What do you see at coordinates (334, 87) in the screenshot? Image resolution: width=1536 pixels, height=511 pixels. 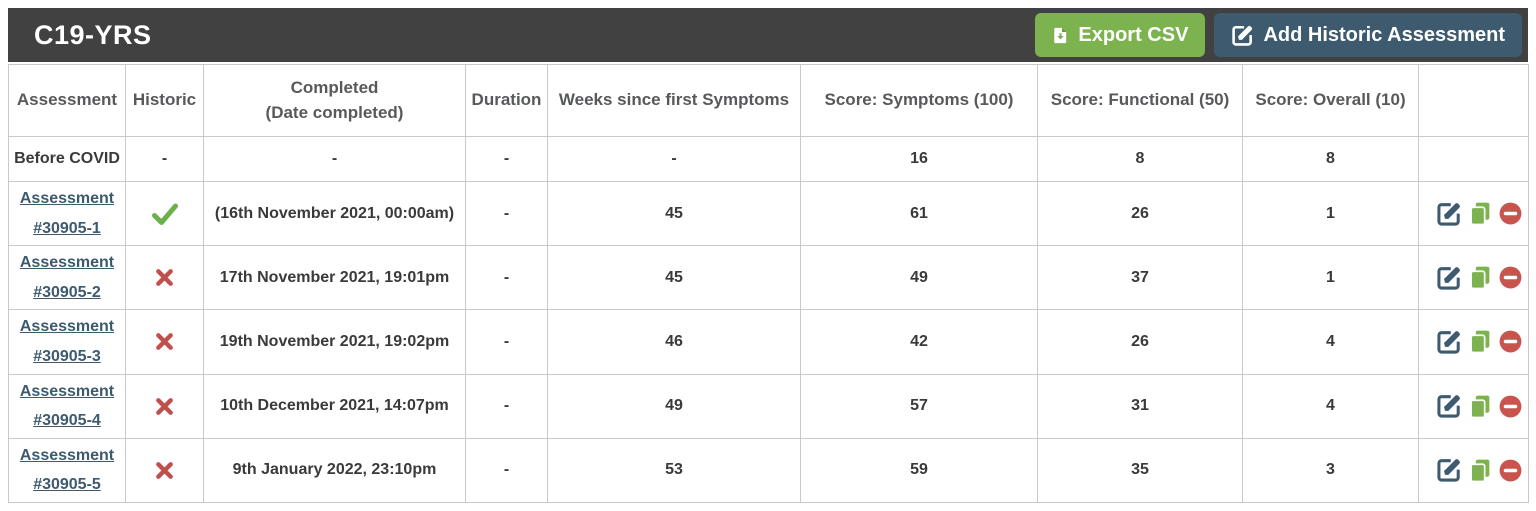 I see `column-header-completed-line1: Completed` at bounding box center [334, 87].